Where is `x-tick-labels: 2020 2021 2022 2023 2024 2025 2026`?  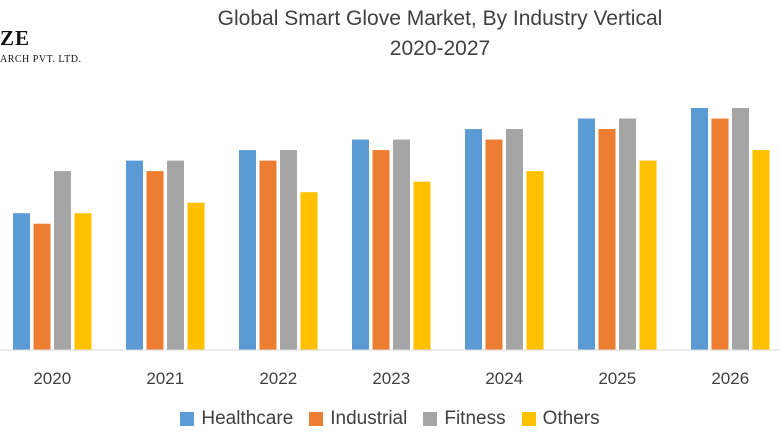 x-tick-labels: 2020 2021 2022 2023 2024 2025 2026 is located at coordinates (391, 378).